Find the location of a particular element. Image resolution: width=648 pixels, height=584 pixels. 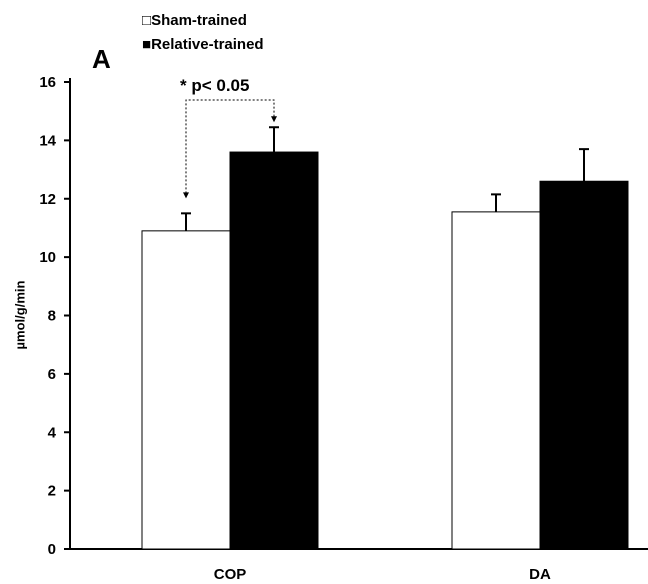

y-tick-label: 16 is located at coordinates (47, 82).